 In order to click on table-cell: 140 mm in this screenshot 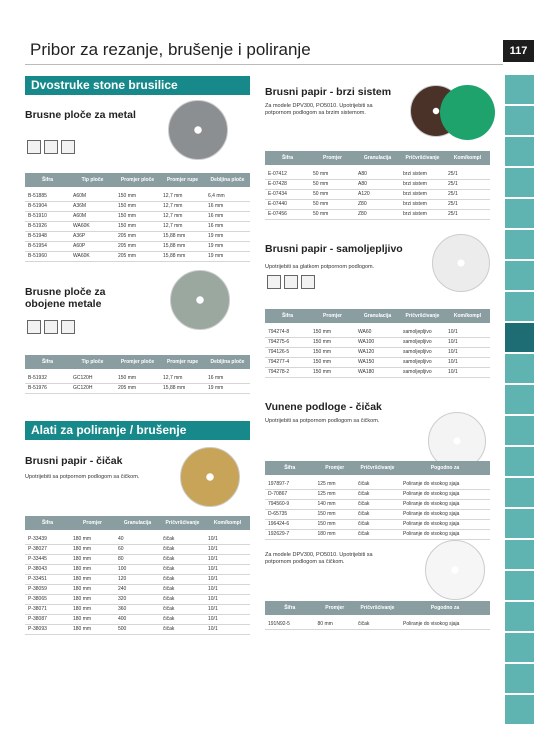, I will do `click(326, 504)`.